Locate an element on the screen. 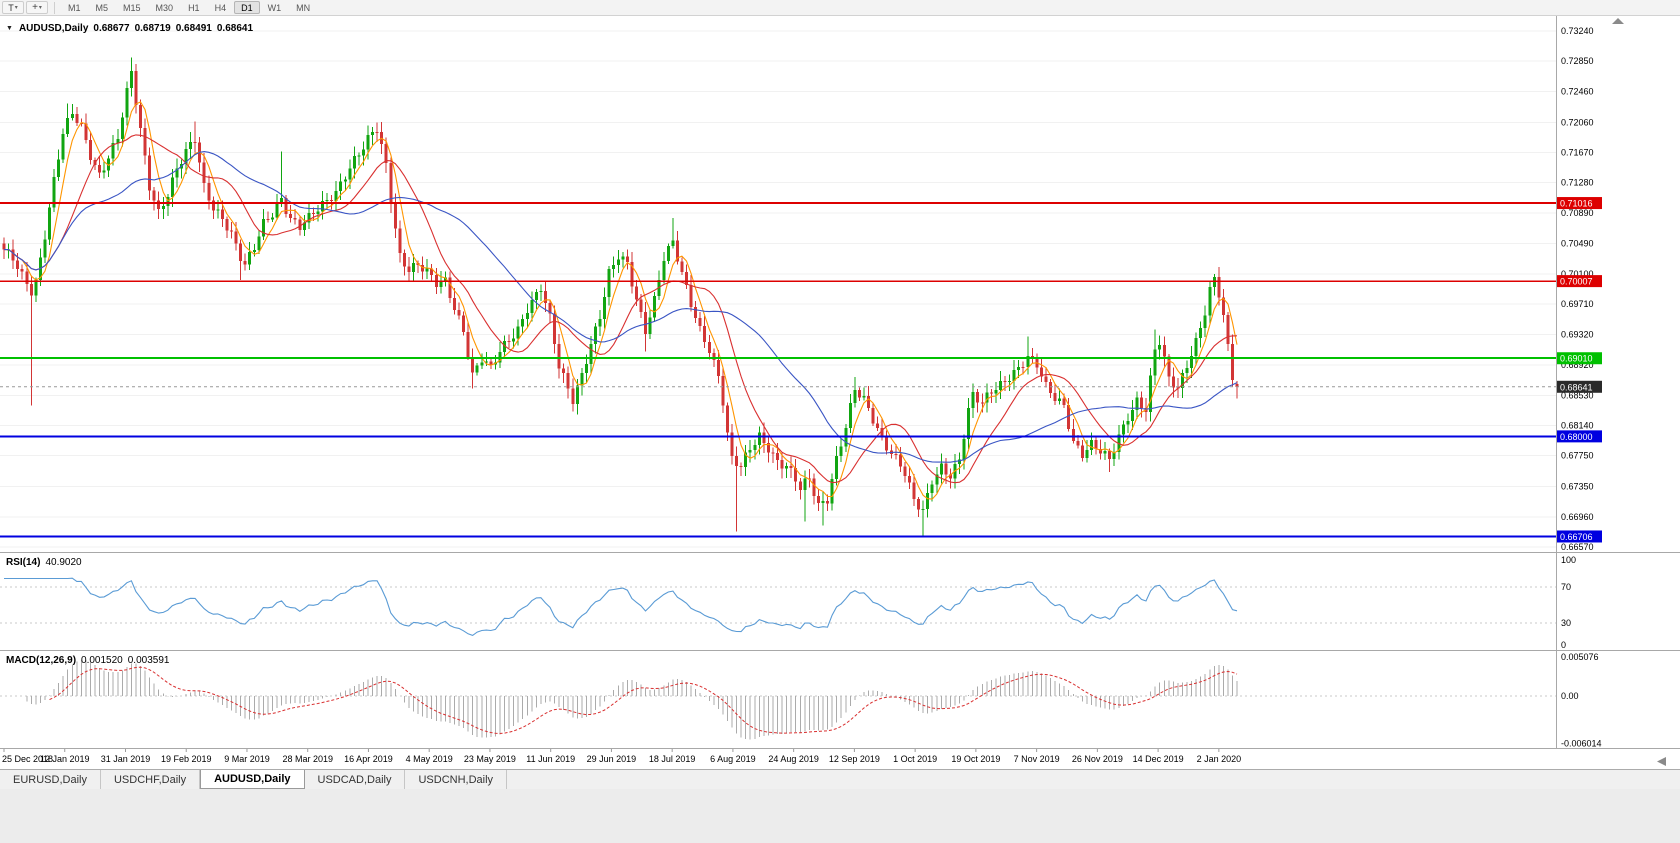 The height and width of the screenshot is (843, 1680). svg-text: 0.68641 is located at coordinates (1576, 387).